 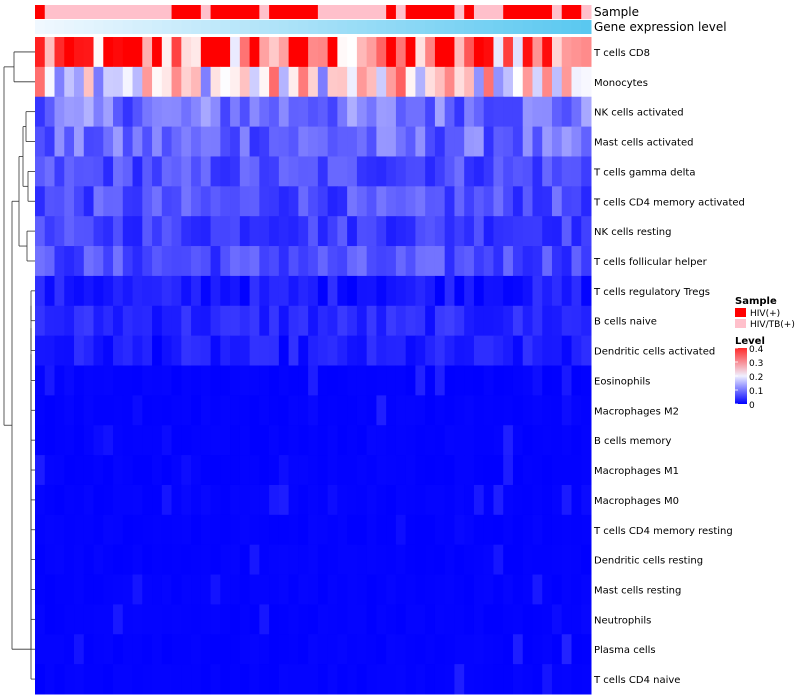 I want to click on row-label: Eosinophils, so click(x=622, y=381).